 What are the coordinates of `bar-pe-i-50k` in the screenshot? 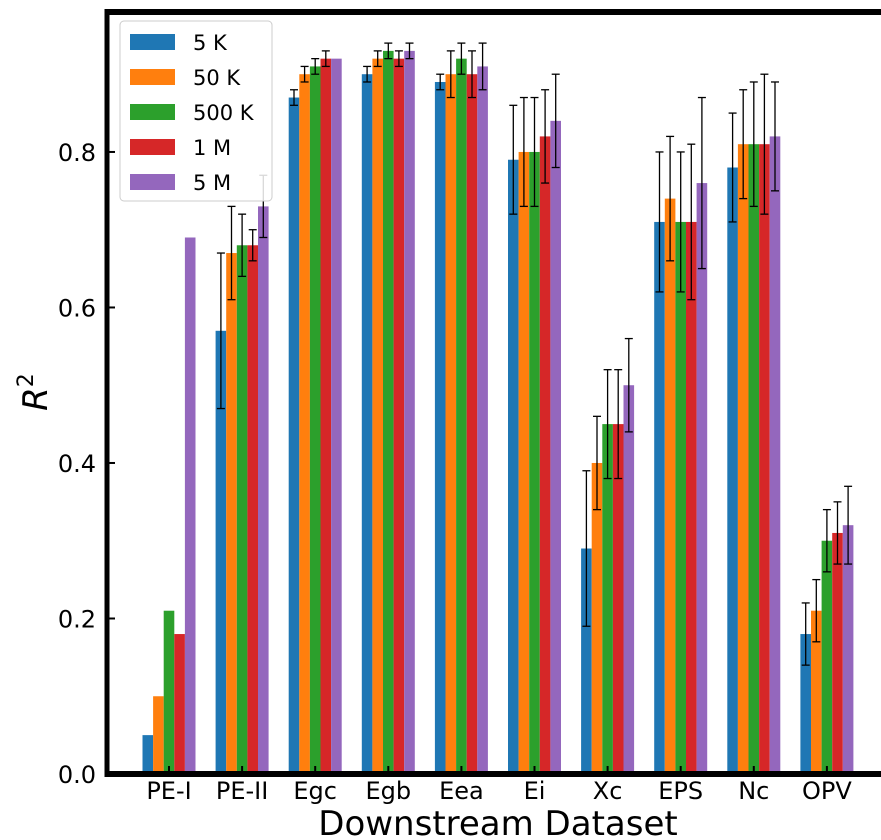 It's located at (158, 735).